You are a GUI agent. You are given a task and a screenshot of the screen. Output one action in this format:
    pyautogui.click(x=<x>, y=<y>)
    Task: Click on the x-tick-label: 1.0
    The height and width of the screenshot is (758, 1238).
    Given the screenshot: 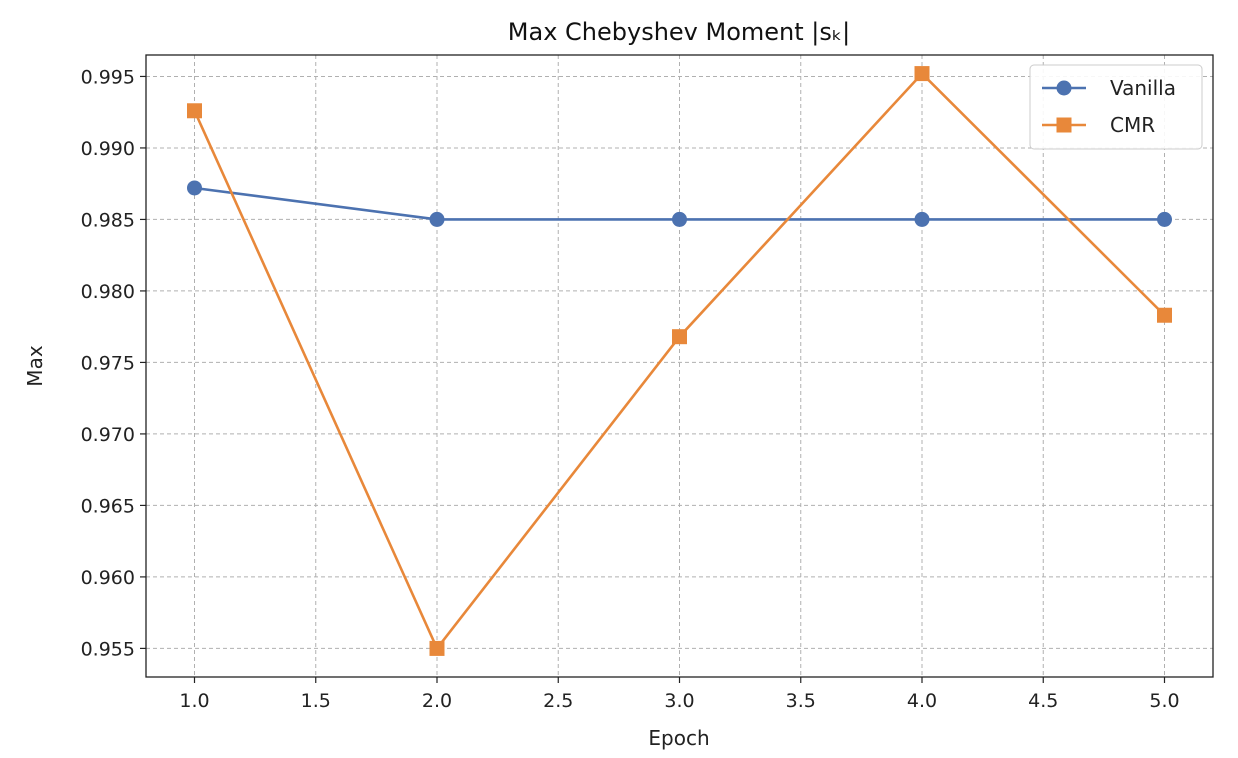 What is the action you would take?
    pyautogui.click(x=194, y=701)
    